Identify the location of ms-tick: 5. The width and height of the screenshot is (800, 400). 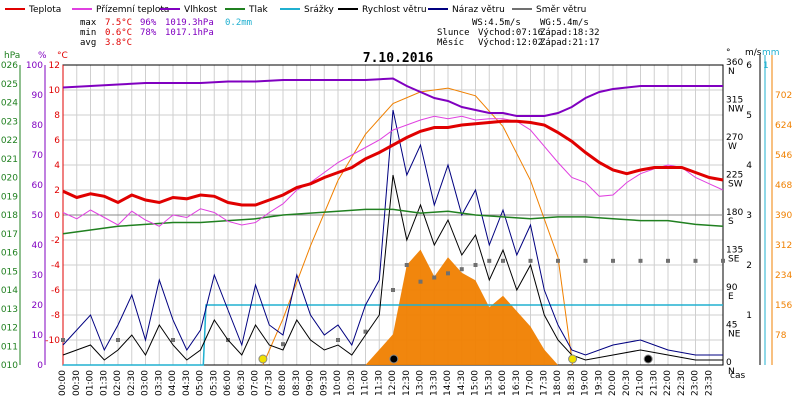
(749, 116).